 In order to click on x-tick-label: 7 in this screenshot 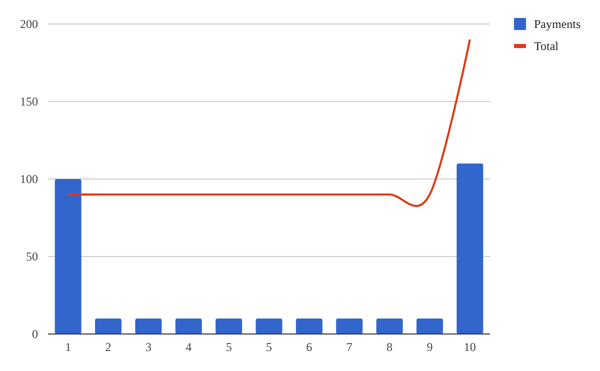, I will do `click(349, 347)`.